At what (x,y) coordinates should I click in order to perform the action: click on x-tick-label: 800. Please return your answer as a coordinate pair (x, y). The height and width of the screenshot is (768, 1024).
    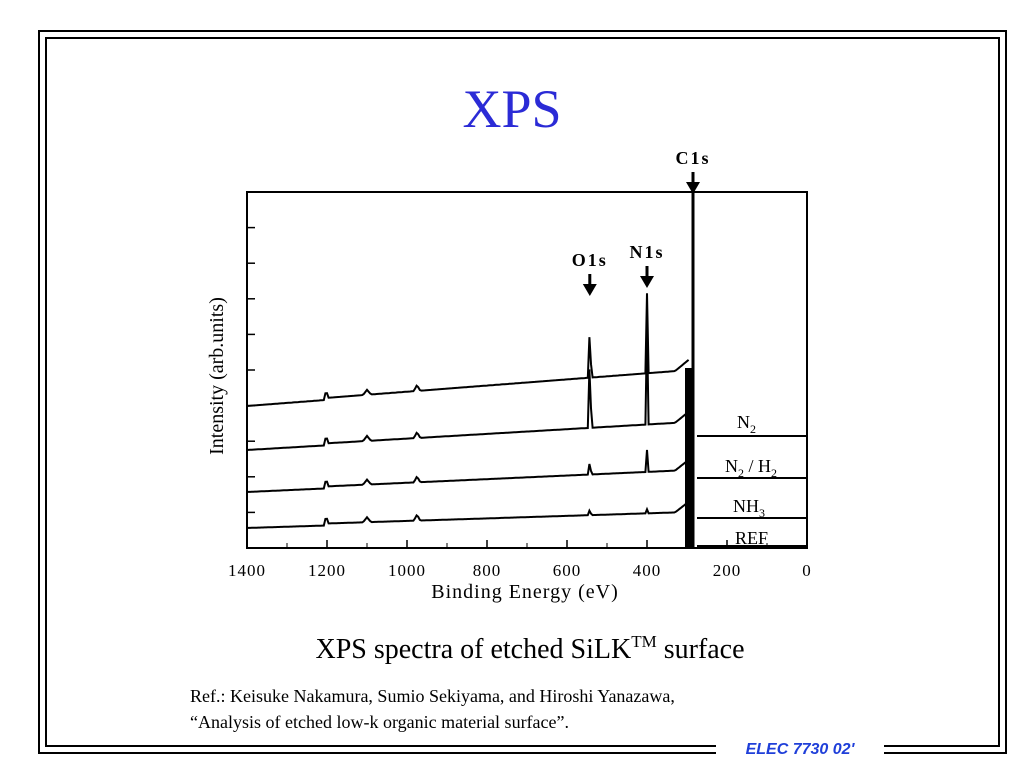
    Looking at the image, I should click on (487, 570).